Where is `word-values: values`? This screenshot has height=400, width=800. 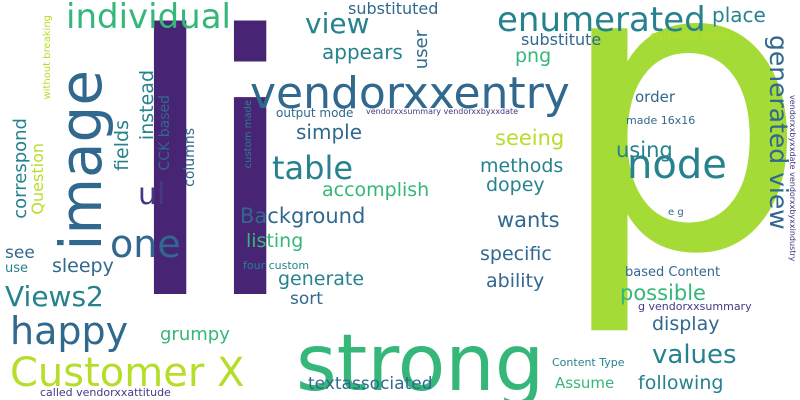
word-values: values is located at coordinates (694, 355).